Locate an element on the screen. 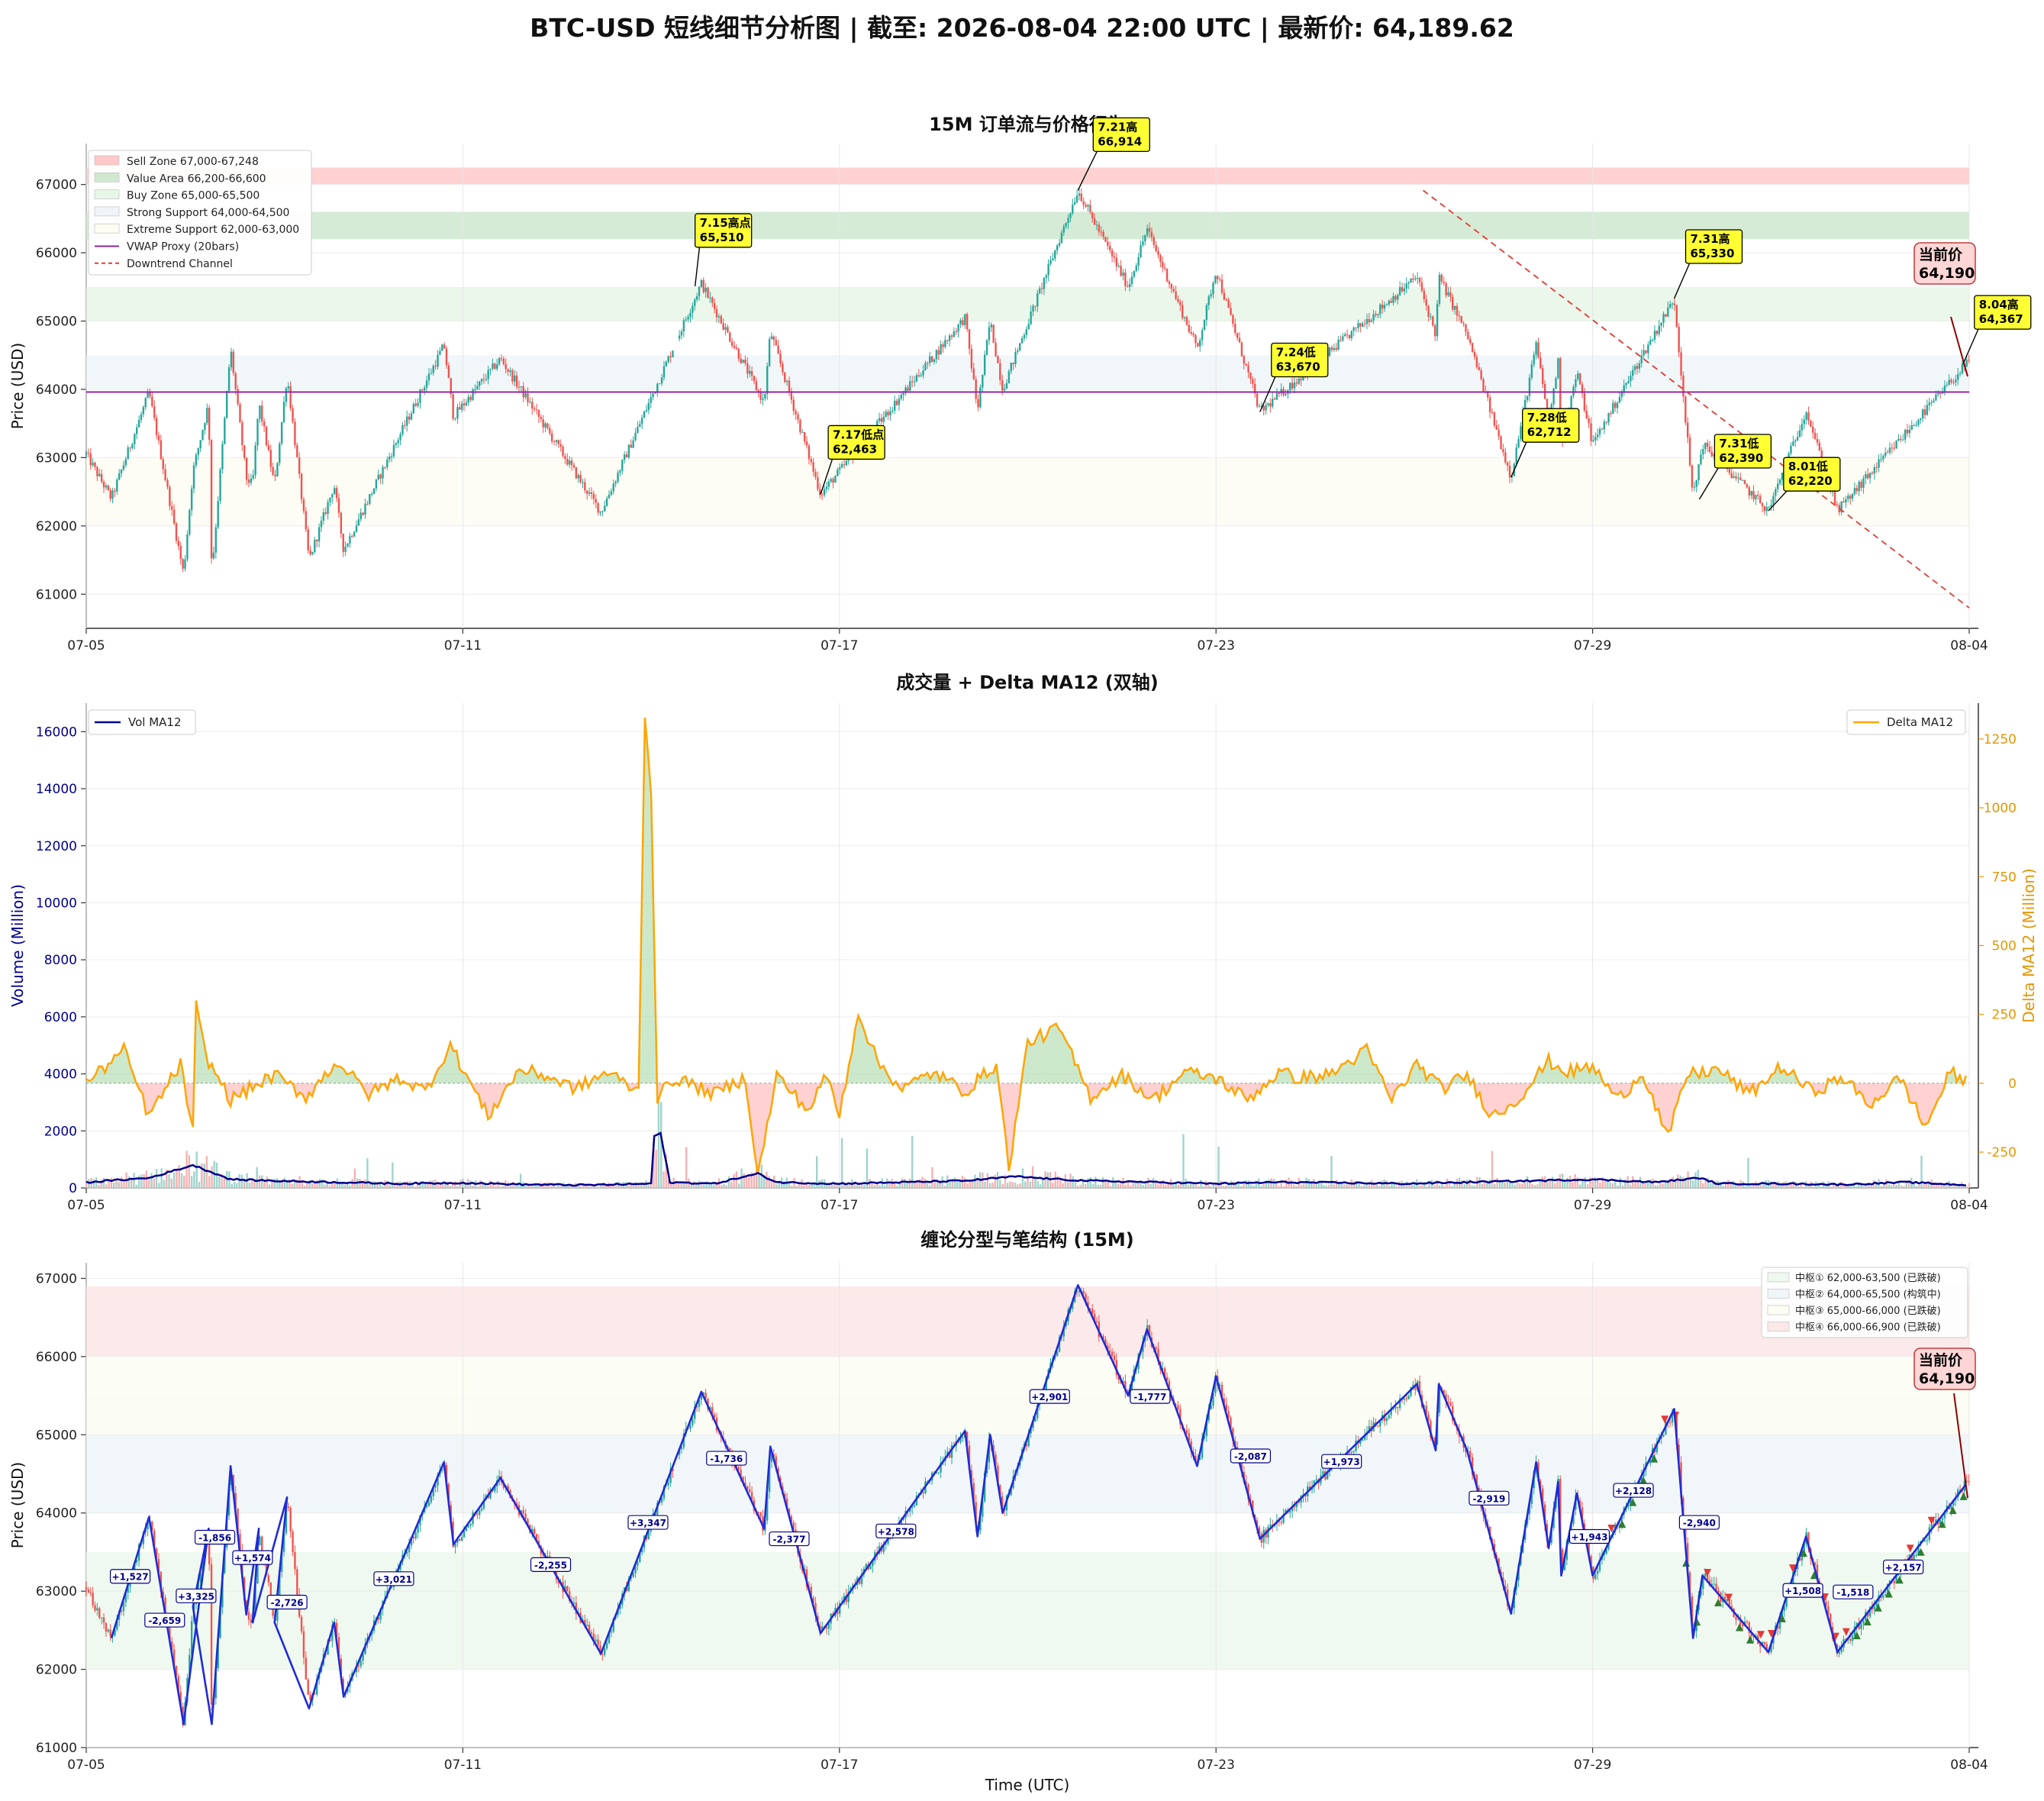 The width and height of the screenshot is (2044, 1801). p2-ytick-right-label: -250 is located at coordinates (2002, 1152).